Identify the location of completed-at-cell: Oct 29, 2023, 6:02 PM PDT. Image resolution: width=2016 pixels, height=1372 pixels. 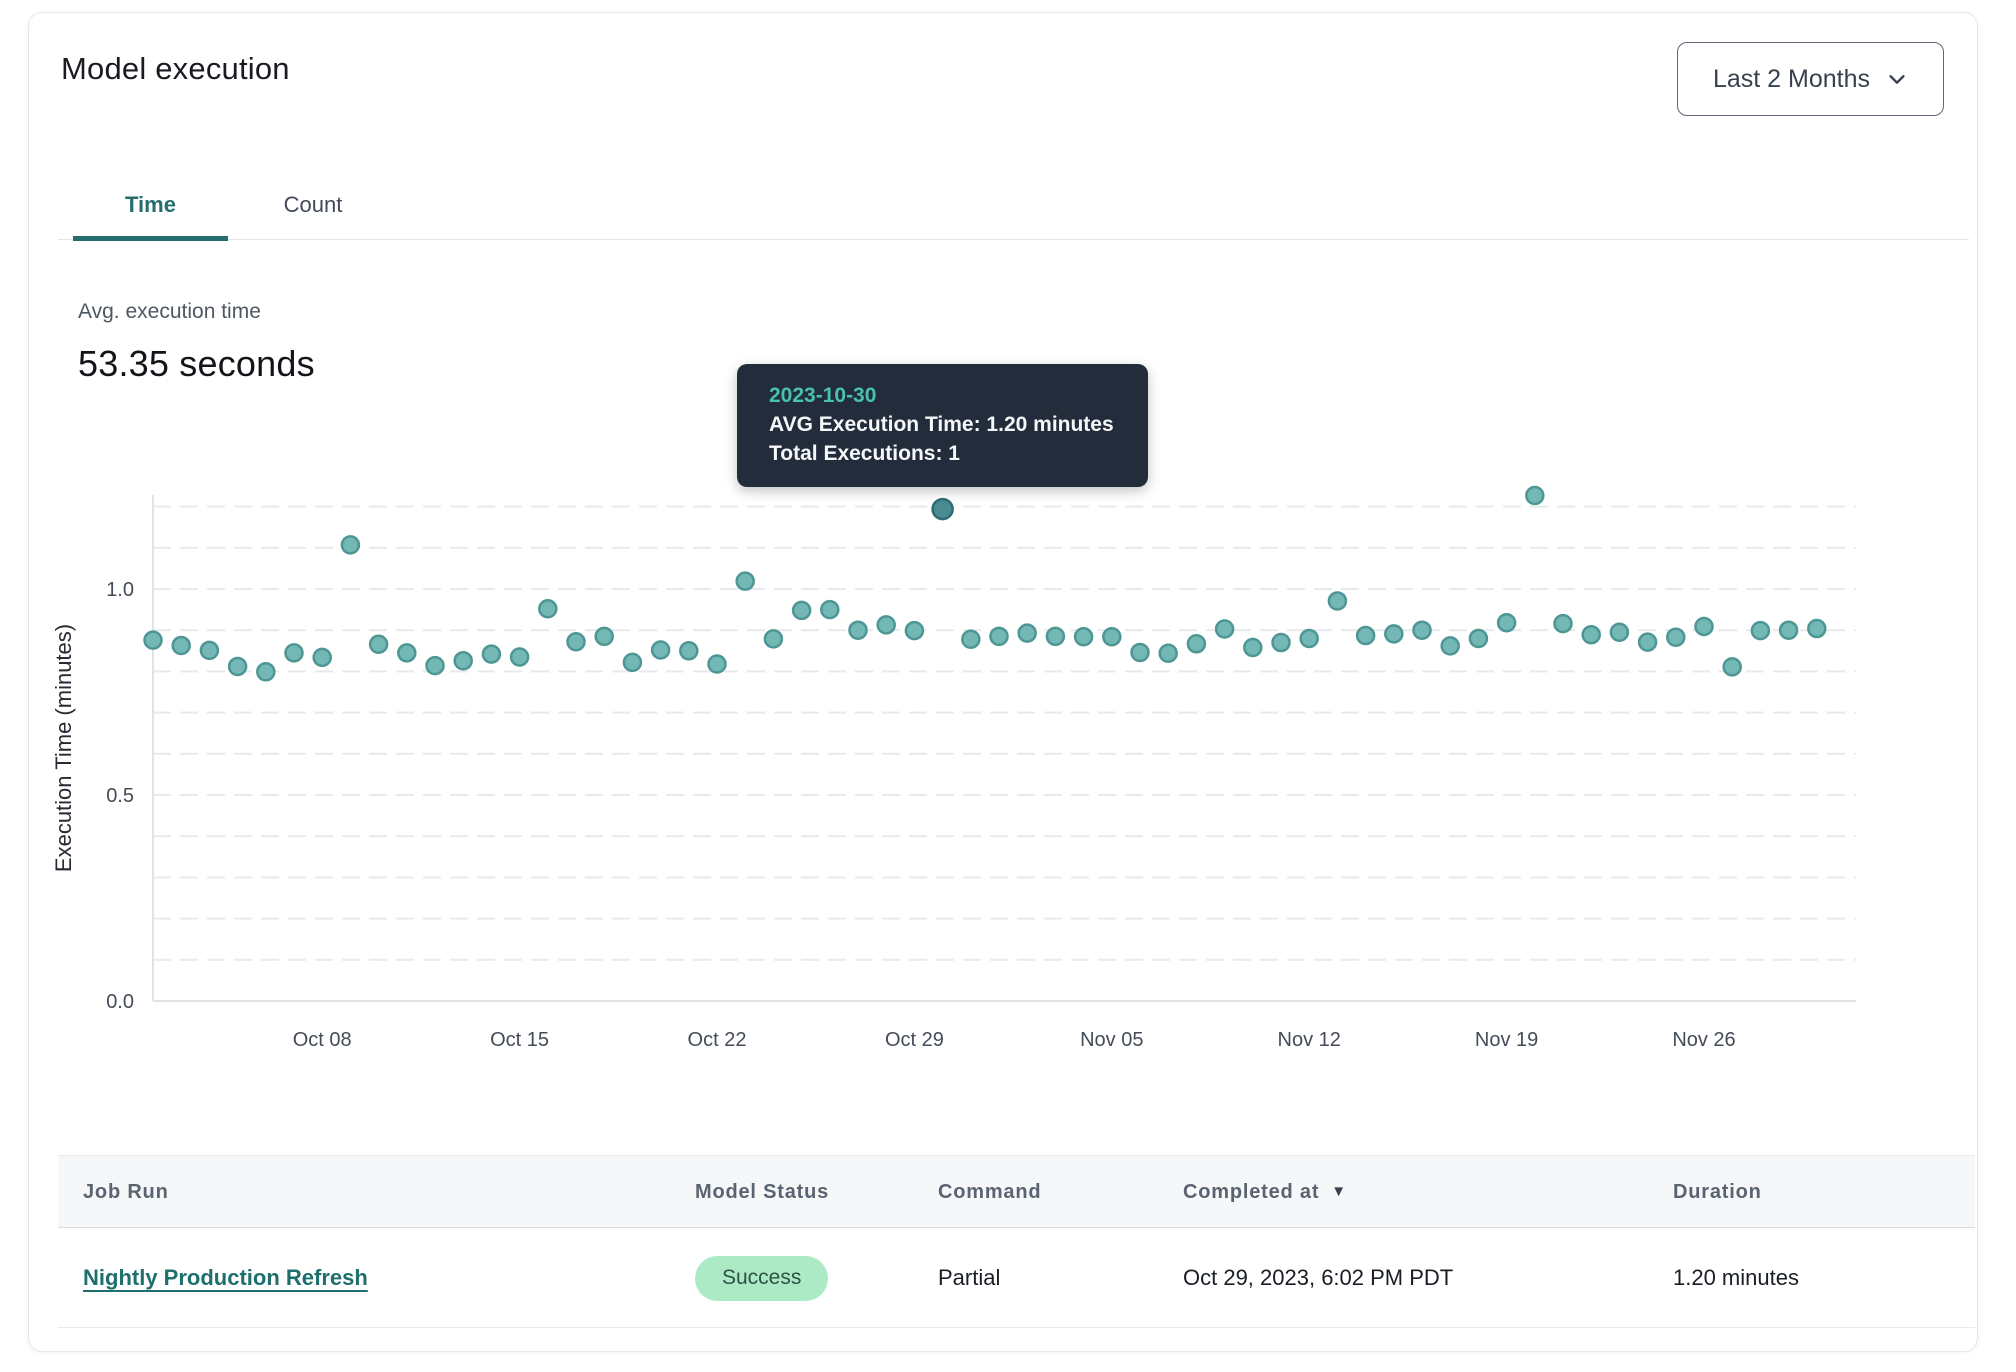
(1318, 1277).